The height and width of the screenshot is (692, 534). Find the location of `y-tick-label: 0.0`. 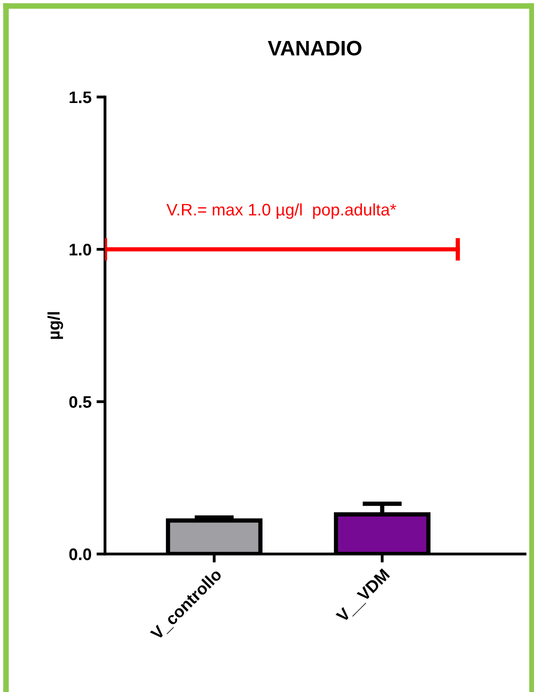

y-tick-label: 0.0 is located at coordinates (80, 554).